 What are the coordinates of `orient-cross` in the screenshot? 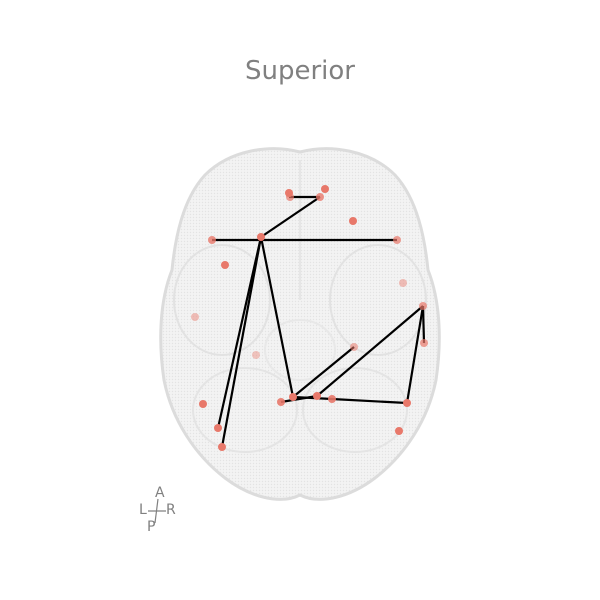 It's located at (157, 511).